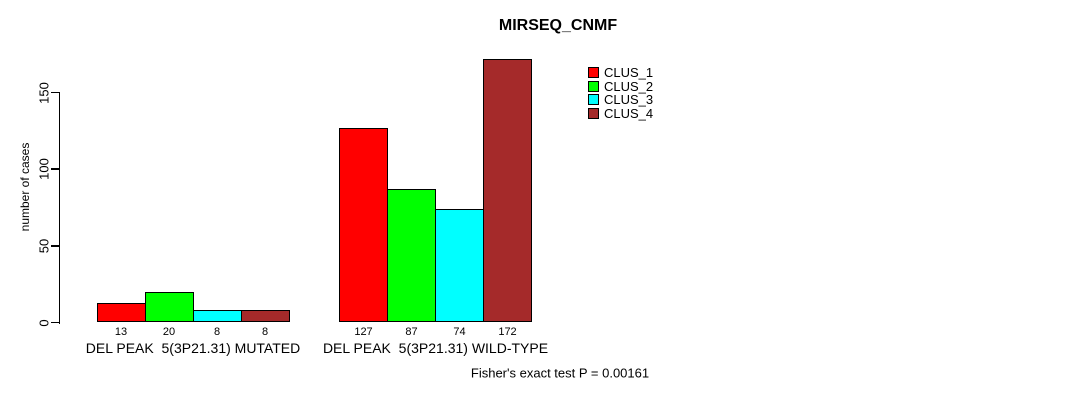  I want to click on legend-item: CLUS_1, so click(620, 73).